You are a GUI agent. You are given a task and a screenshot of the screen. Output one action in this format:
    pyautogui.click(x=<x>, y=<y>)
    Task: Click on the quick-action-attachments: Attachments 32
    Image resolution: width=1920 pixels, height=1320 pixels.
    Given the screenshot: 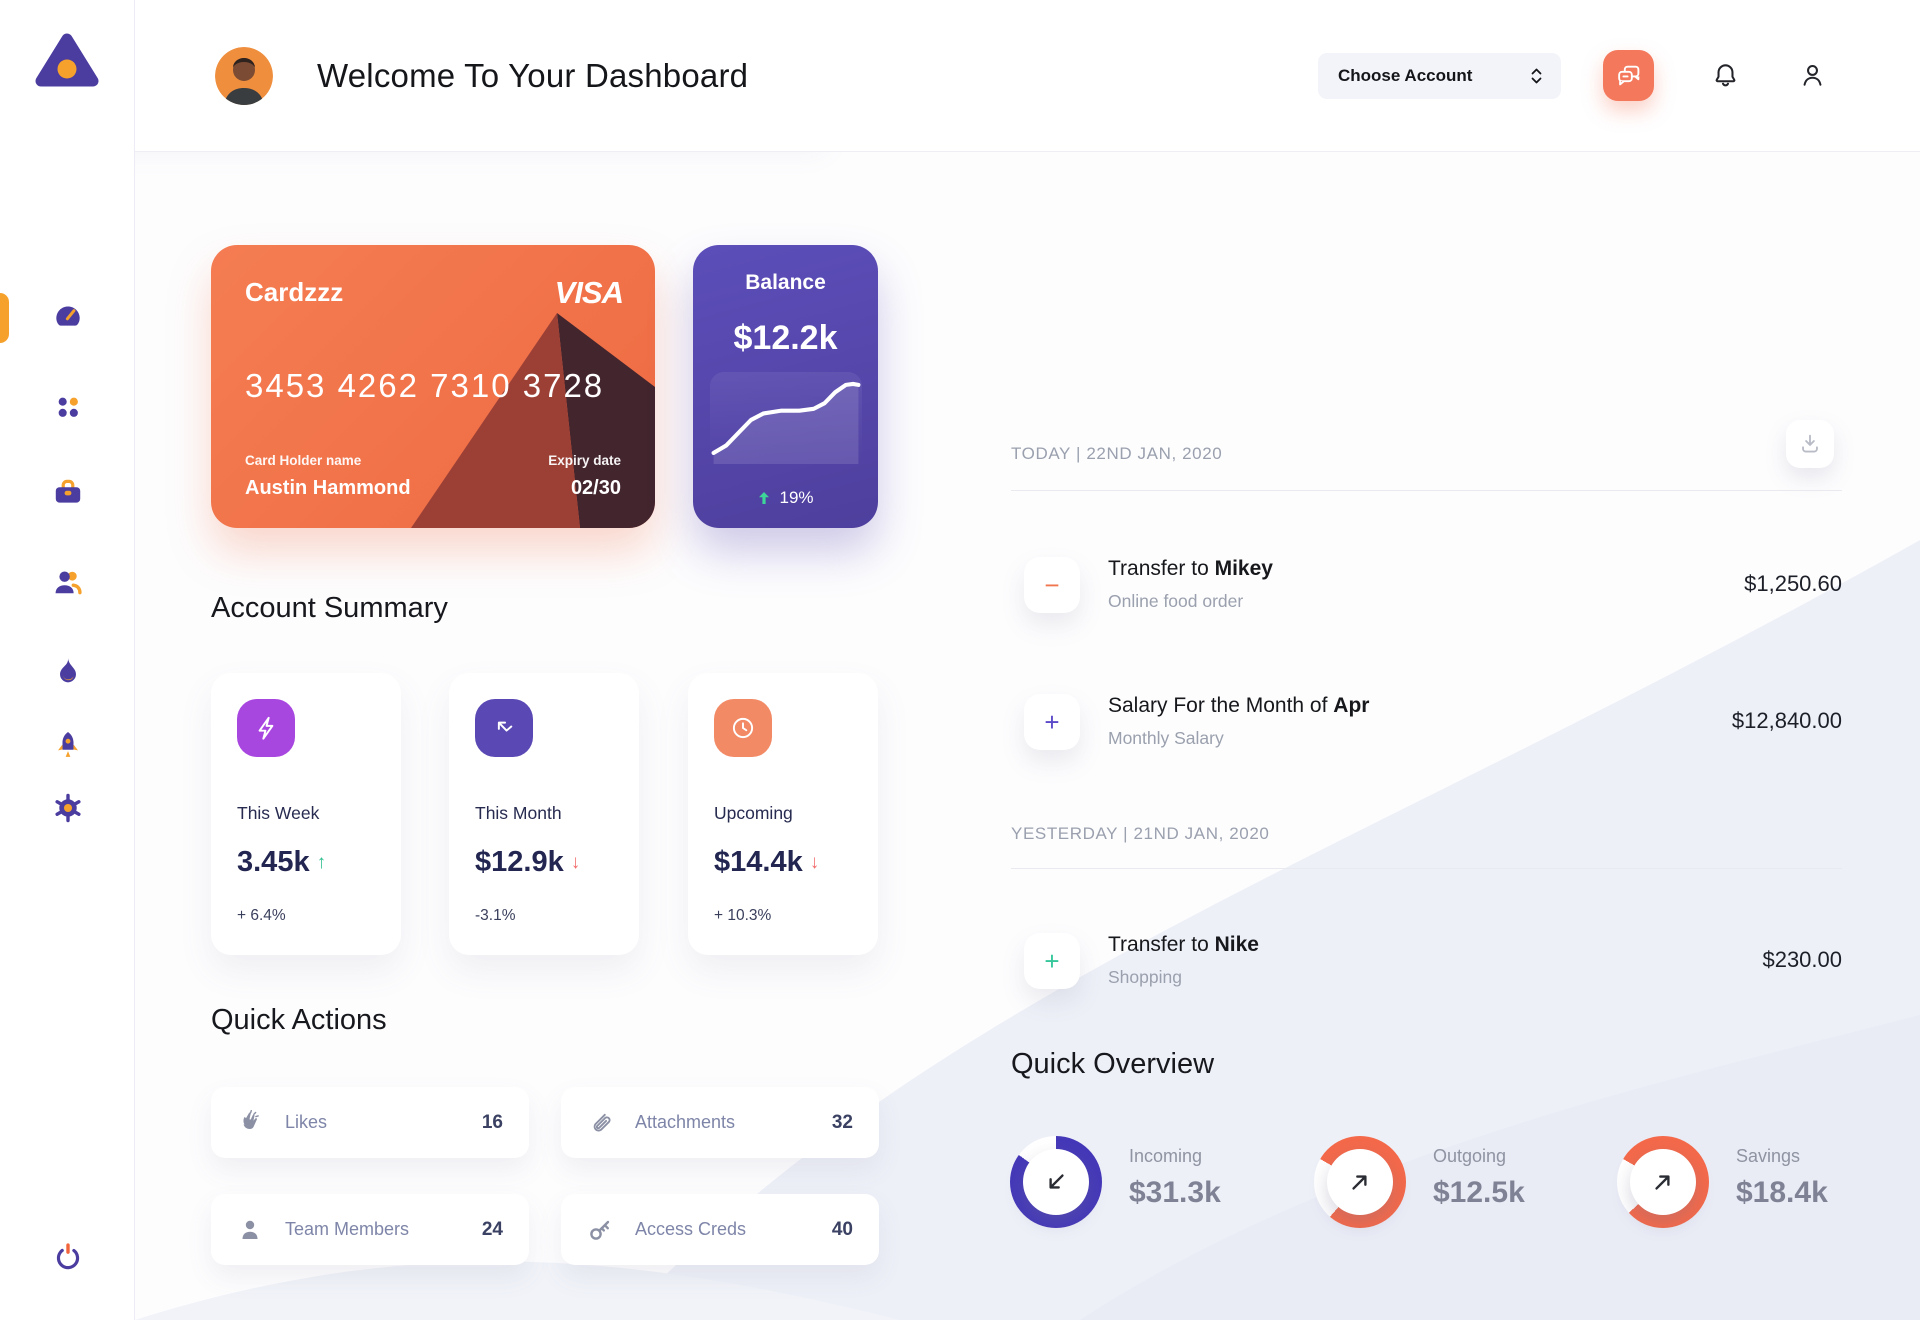 What is the action you would take?
    pyautogui.click(x=720, y=1122)
    